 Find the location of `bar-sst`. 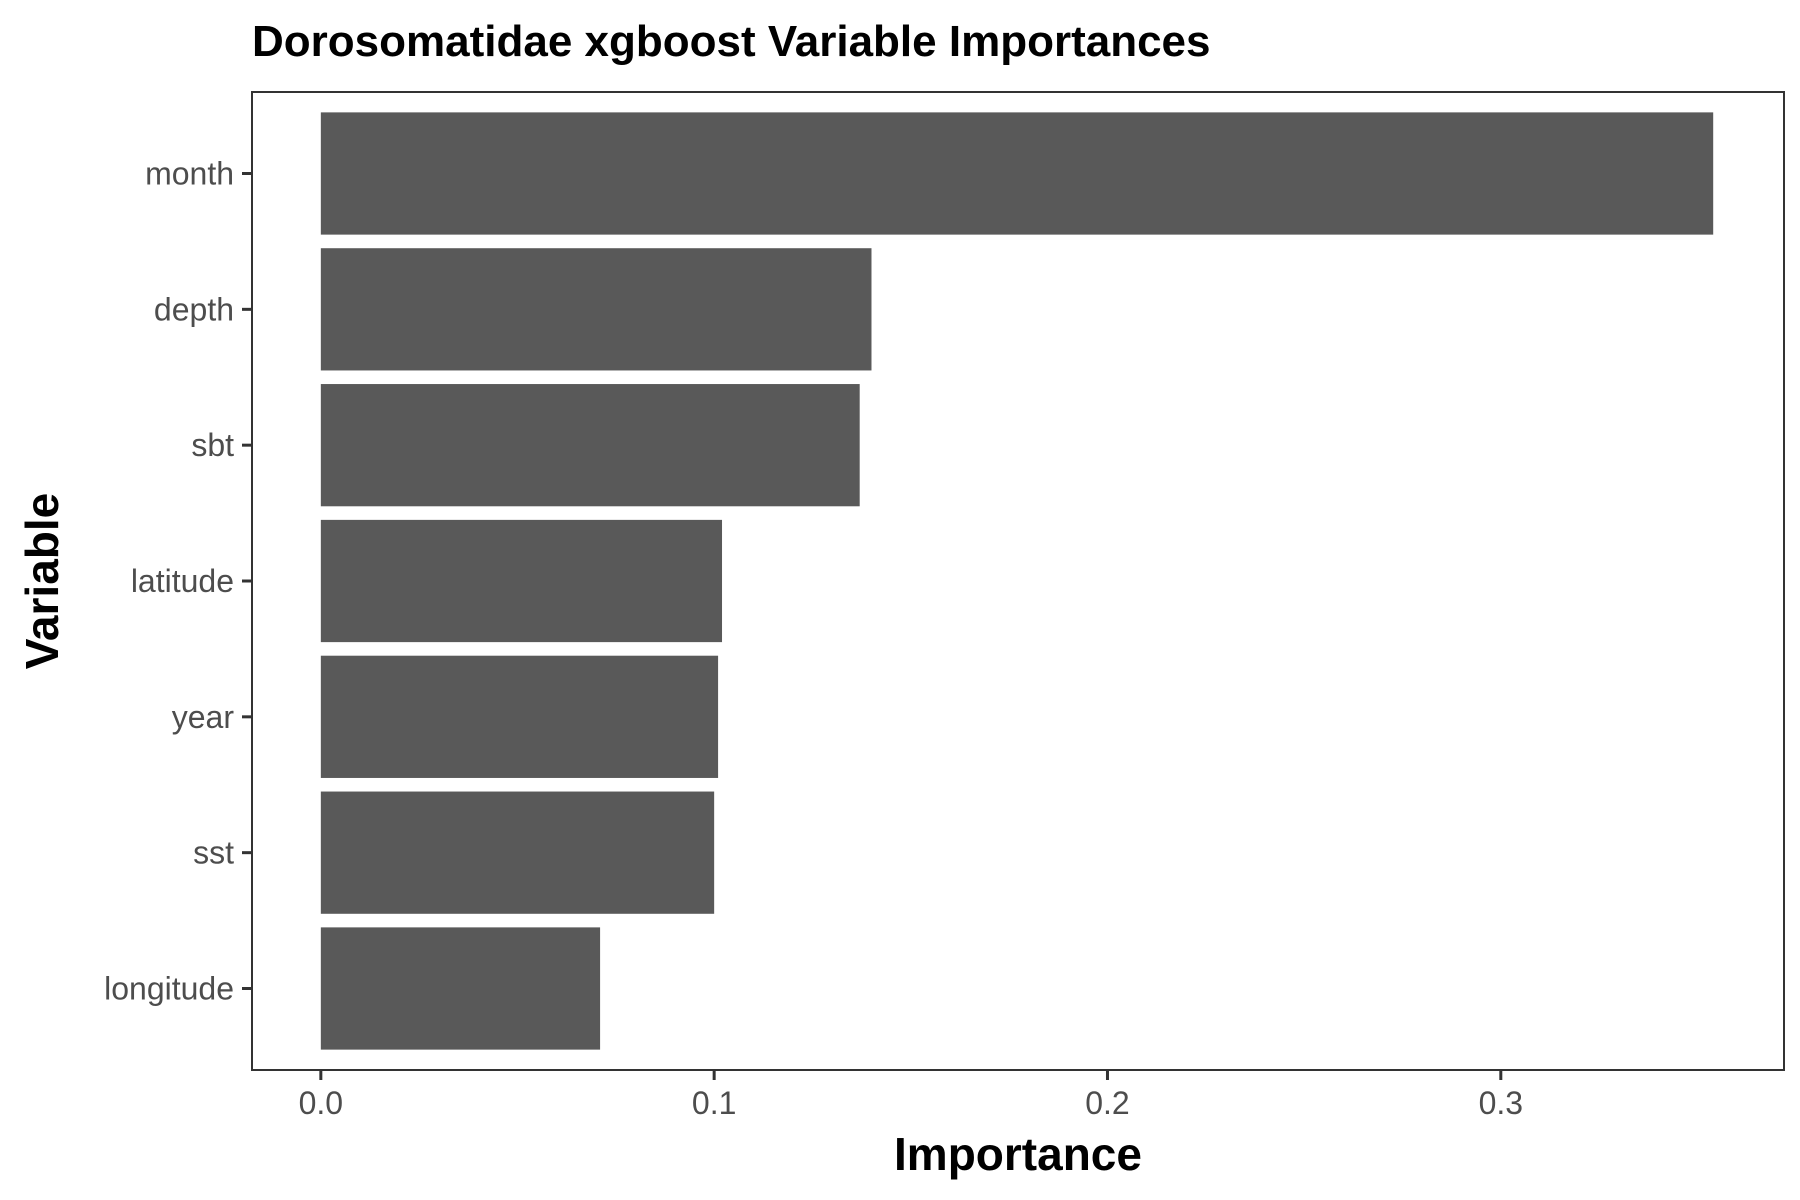

bar-sst is located at coordinates (517, 852).